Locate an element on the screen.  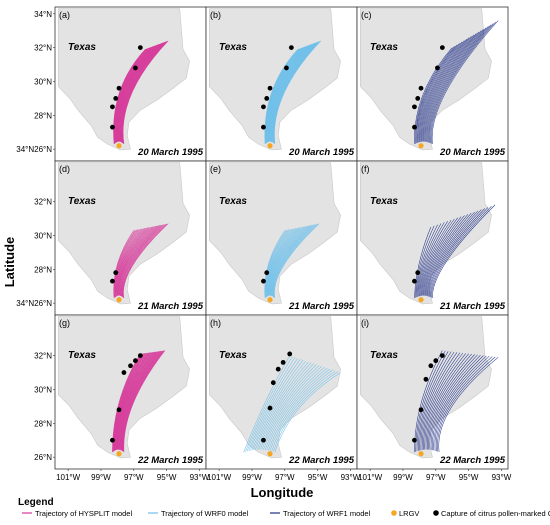
panel-f: (f) Texas 21 March 1995 is located at coordinates (432, 238).